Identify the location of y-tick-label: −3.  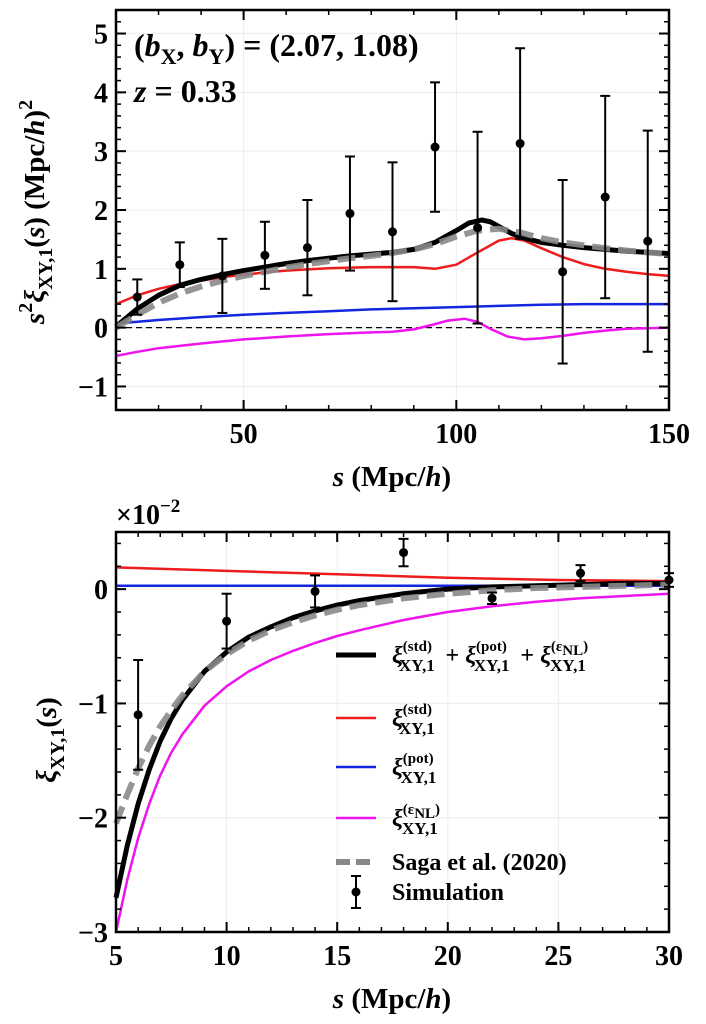
(93, 933).